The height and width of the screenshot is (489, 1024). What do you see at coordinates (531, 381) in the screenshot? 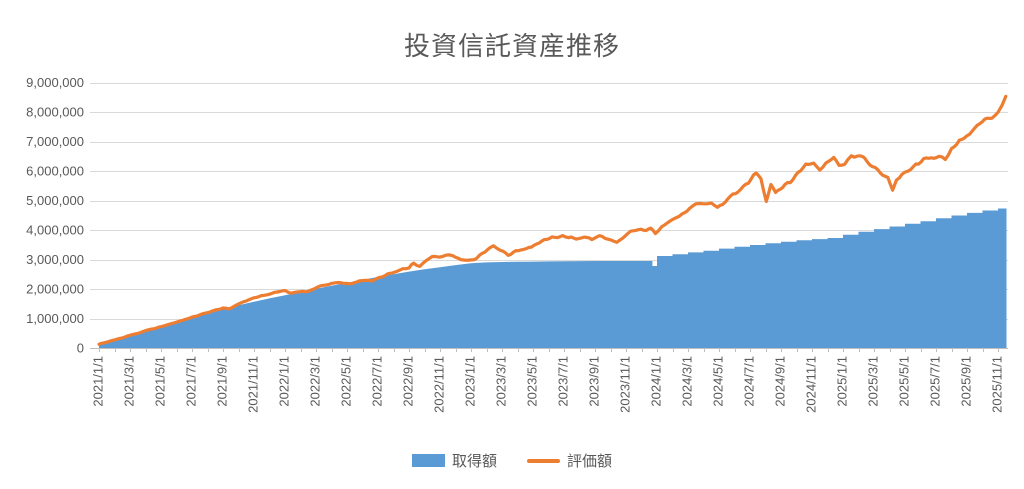
I see `svg-text: 2023/5/1` at bounding box center [531, 381].